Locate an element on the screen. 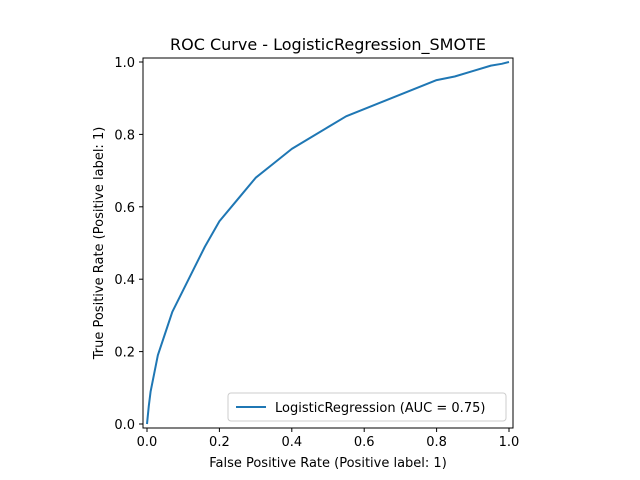 Image resolution: width=640 pixels, height=480 pixels. x-tick-label: 0.0 is located at coordinates (147, 442).